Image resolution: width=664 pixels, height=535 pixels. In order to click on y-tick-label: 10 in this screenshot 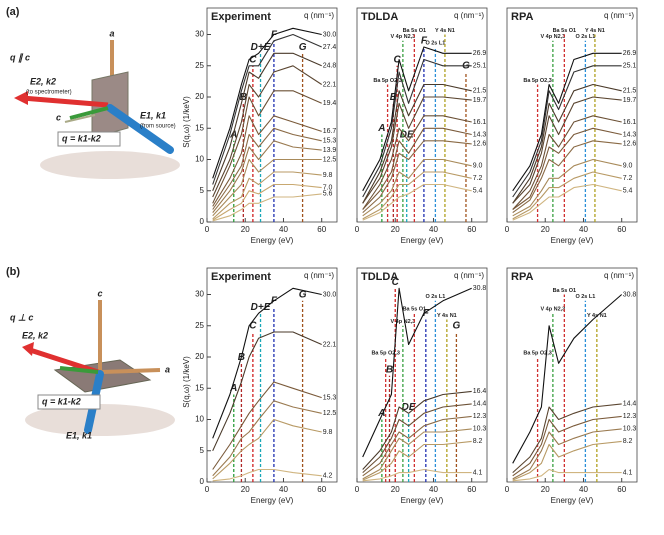, I will do `click(199, 419)`.